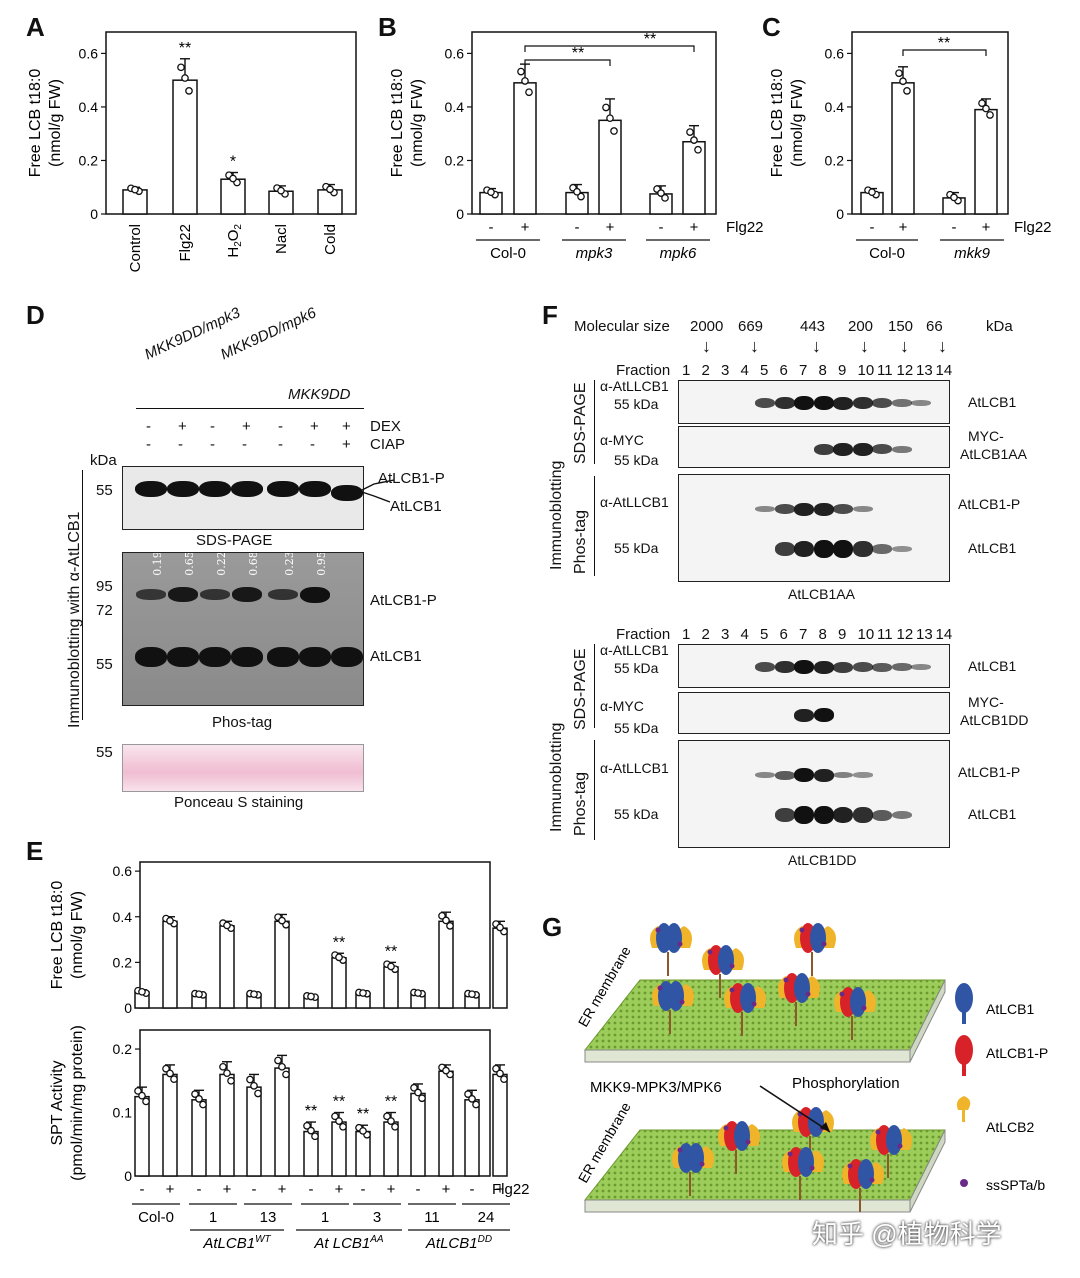 The image size is (1080, 1278). Describe the element at coordinates (123, 1049) in the screenshot. I see `y-tick-label: 0.2` at that location.